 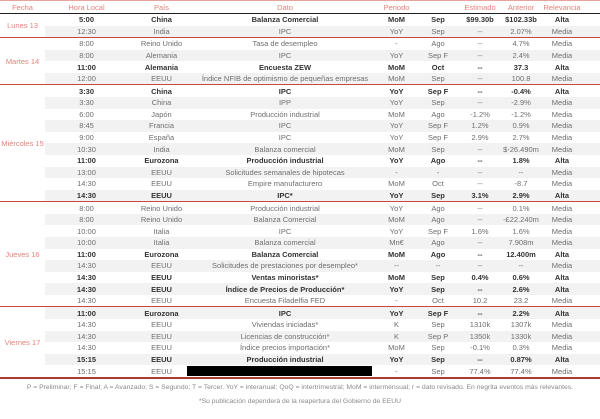 What do you see at coordinates (322, 31) in the screenshot?
I see `table-row: 12:30 India IPC YoY Sep -- 2.07% Media` at bounding box center [322, 31].